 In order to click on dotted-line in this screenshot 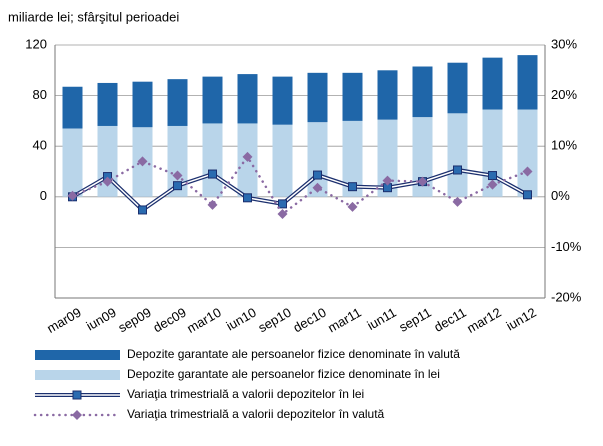, I will do `click(300, 185)`.